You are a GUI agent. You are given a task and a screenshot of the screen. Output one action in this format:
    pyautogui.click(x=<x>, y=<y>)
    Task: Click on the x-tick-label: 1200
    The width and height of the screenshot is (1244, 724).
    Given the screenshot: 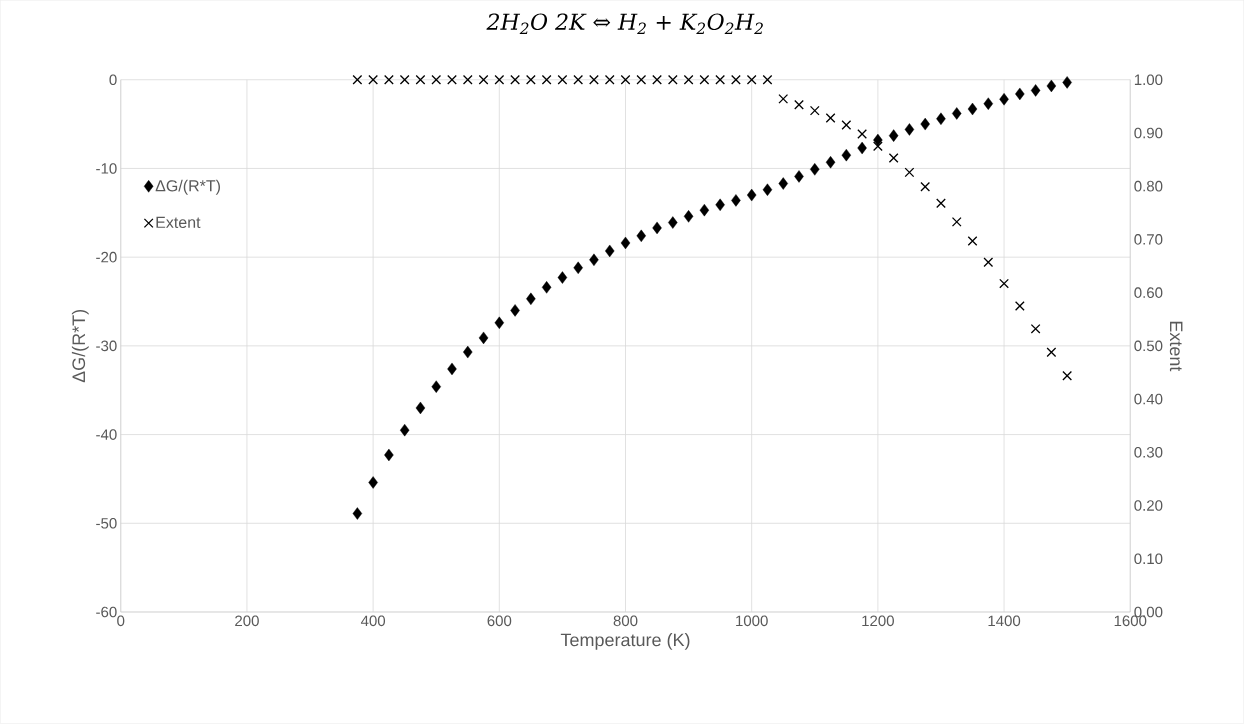 What is the action you would take?
    pyautogui.click(x=878, y=621)
    